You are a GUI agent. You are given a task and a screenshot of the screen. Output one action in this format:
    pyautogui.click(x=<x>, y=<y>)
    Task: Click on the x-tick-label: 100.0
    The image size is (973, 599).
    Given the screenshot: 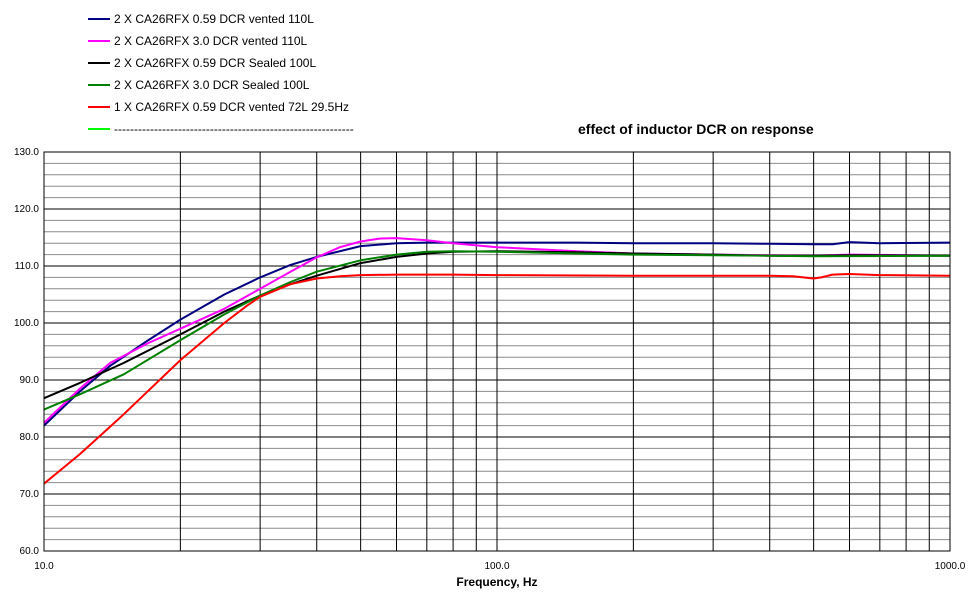 What is the action you would take?
    pyautogui.click(x=496, y=566)
    